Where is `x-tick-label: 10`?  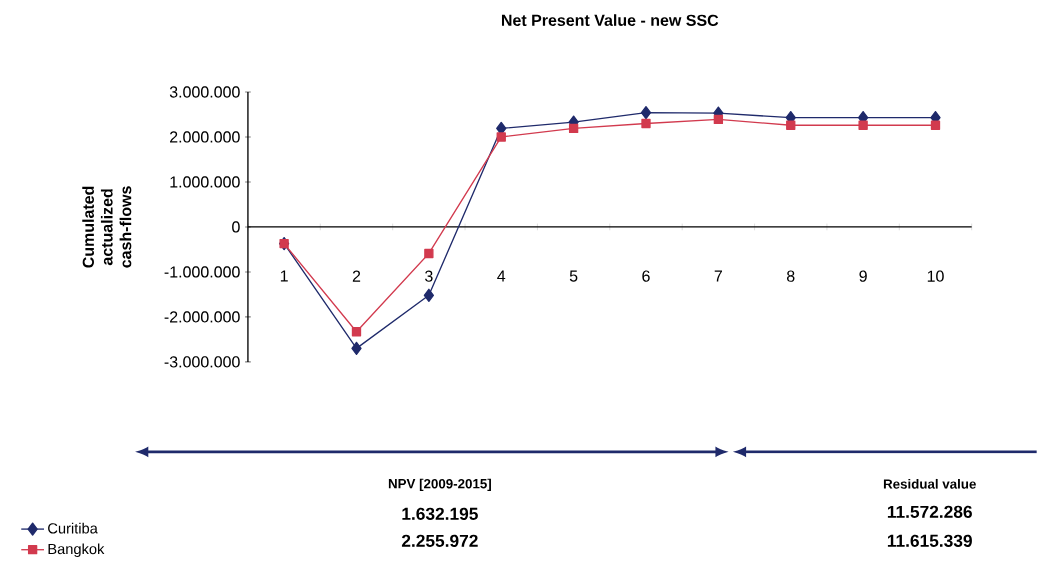
x-tick-label: 10 is located at coordinates (935, 276).